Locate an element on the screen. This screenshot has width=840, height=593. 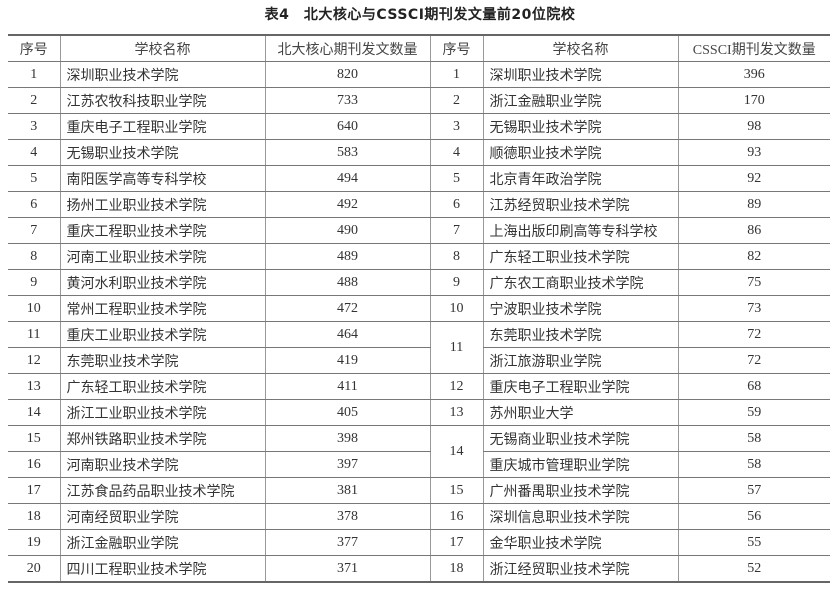
left-school-cell: 扬州工业职业技术学院 is located at coordinates (162, 204).